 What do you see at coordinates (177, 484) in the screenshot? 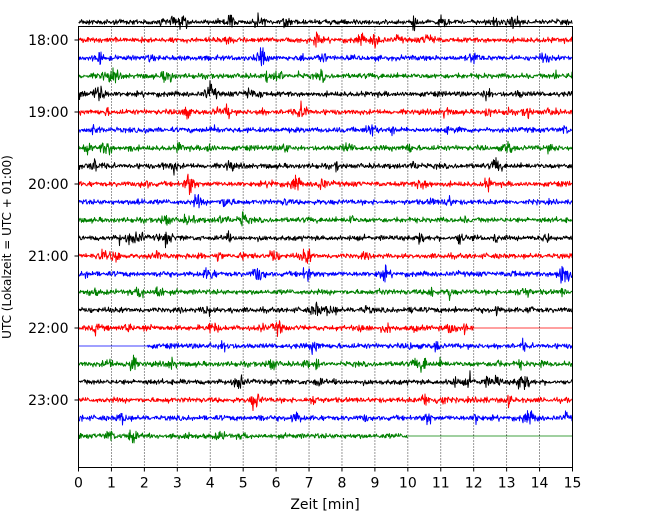
I see `x-tick-label-3: 3` at bounding box center [177, 484].